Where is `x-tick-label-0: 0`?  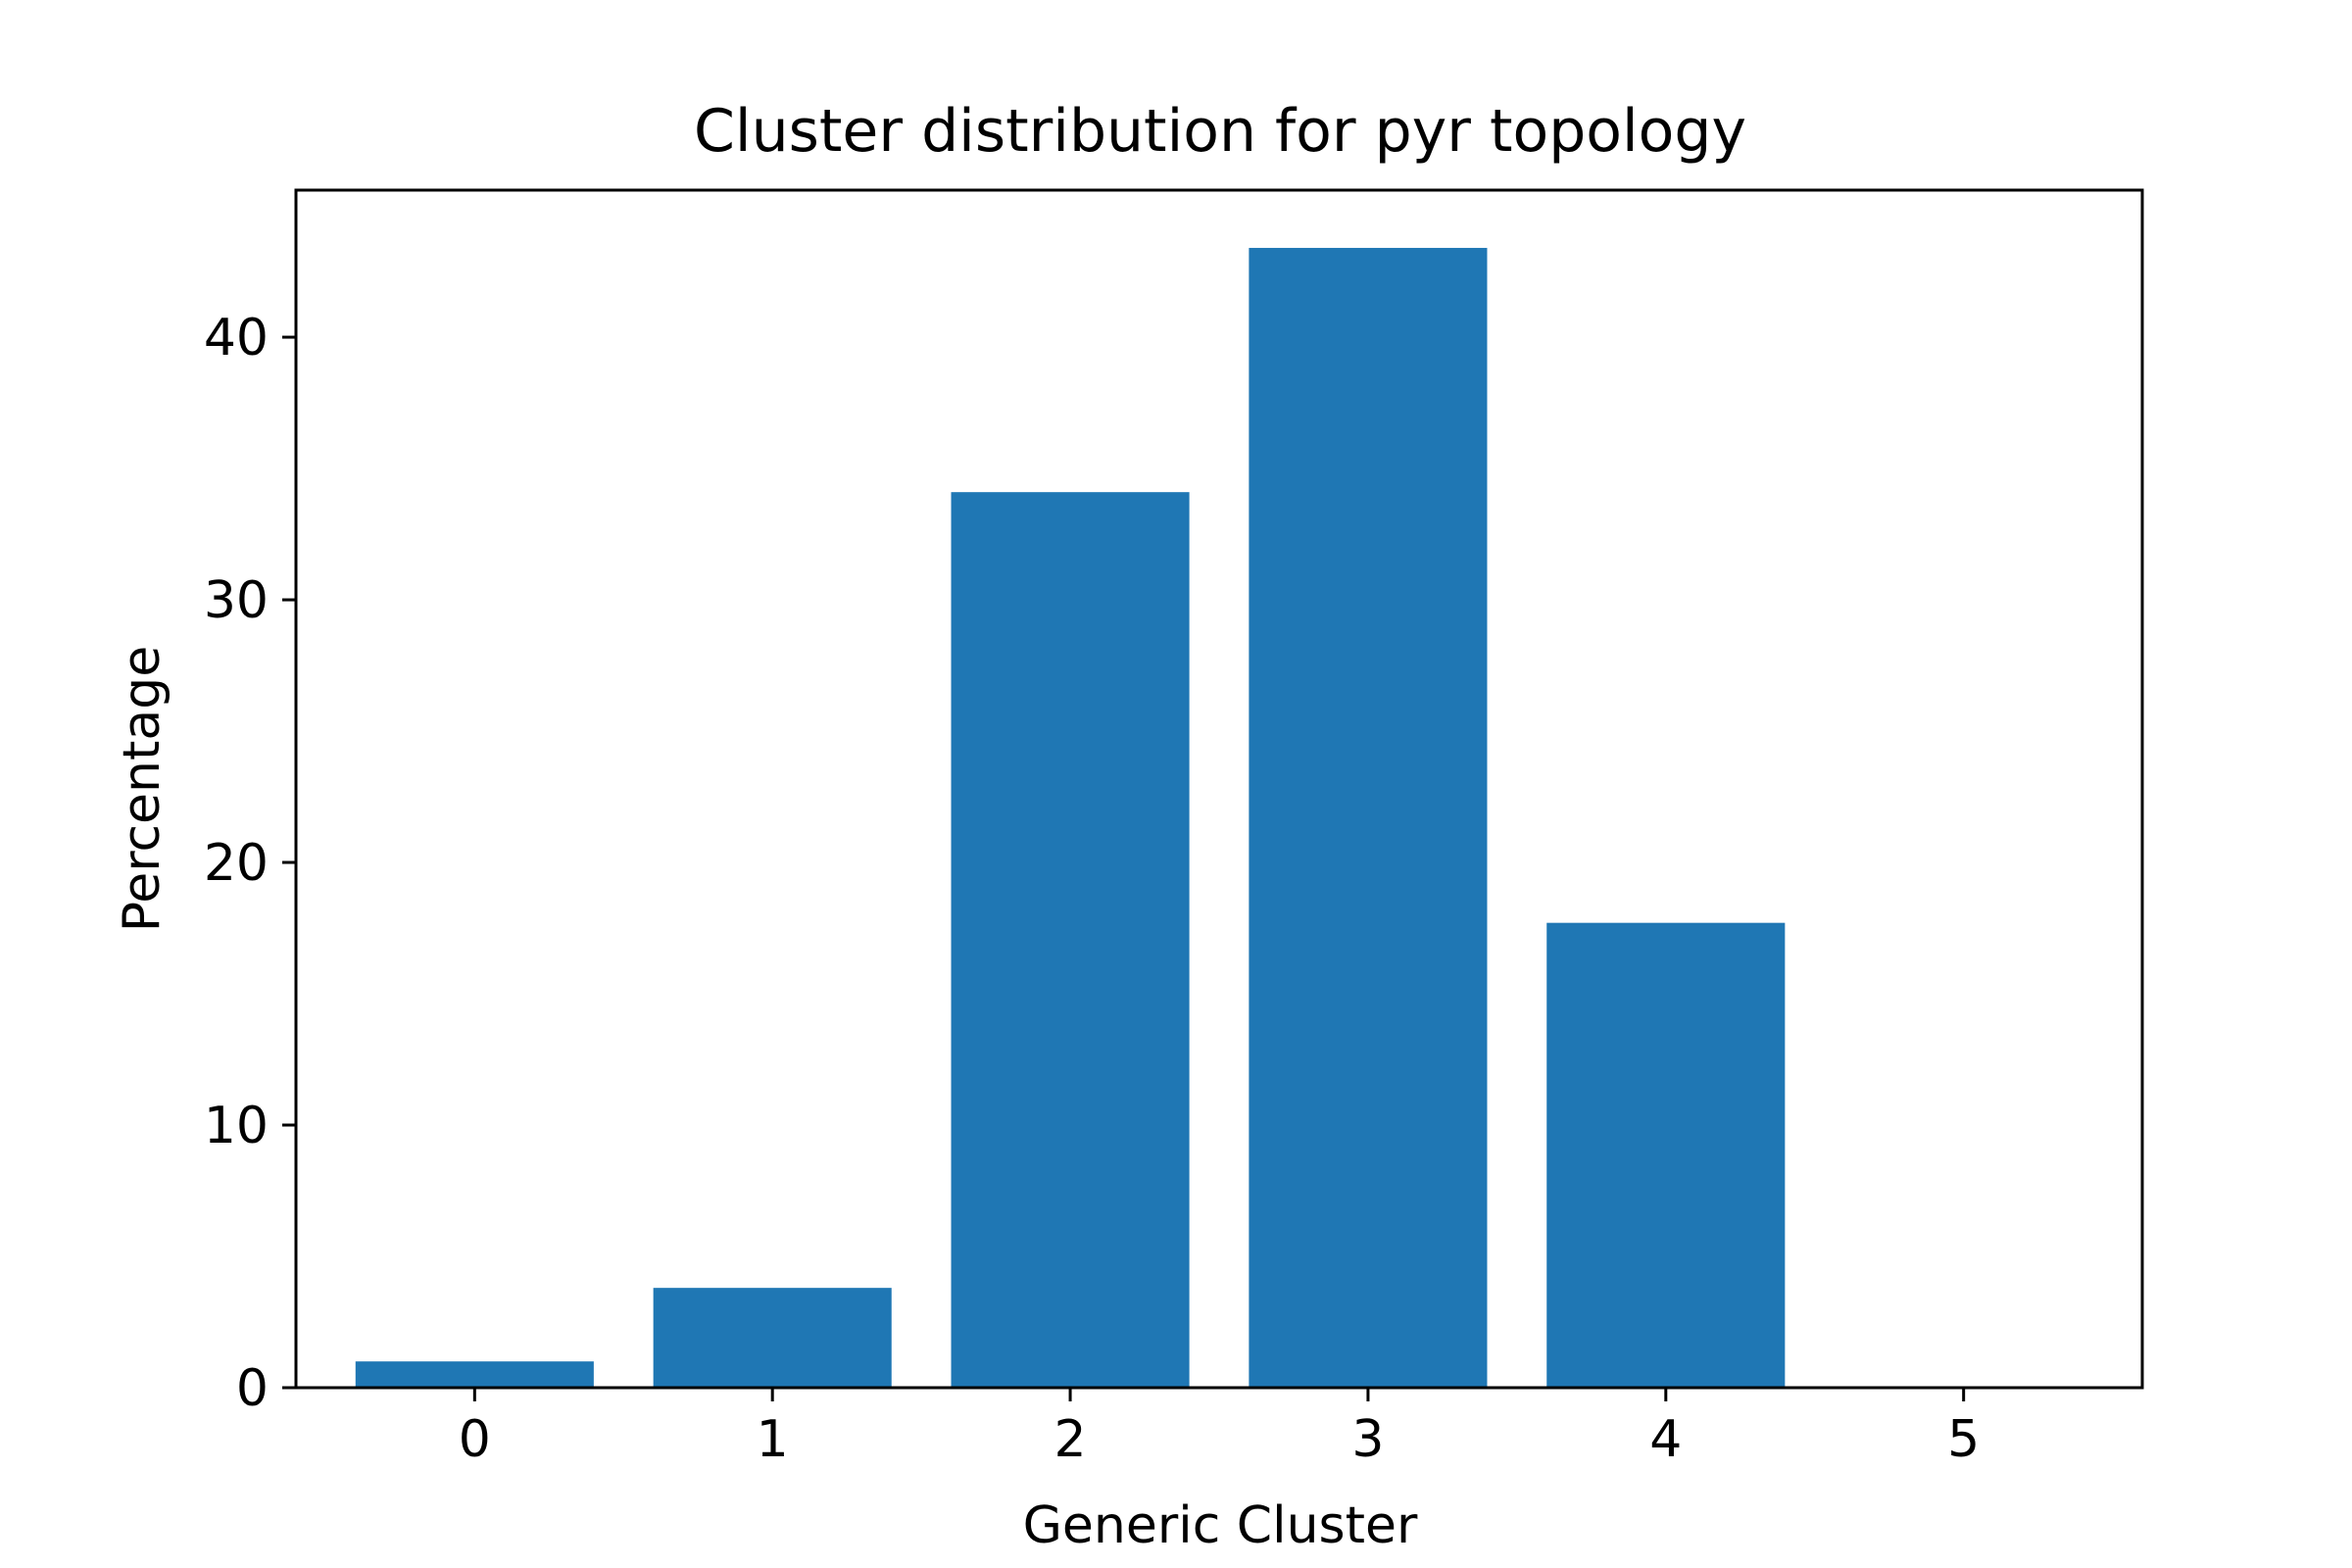
x-tick-label-0: 0 is located at coordinates (475, 1439).